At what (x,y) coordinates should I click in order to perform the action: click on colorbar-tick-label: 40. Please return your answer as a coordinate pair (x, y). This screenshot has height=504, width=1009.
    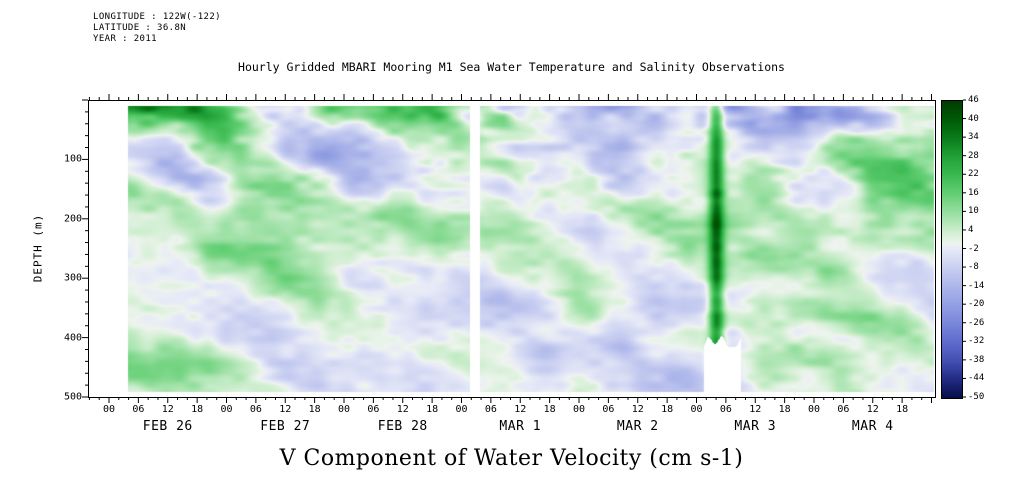
    Looking at the image, I should click on (973, 118).